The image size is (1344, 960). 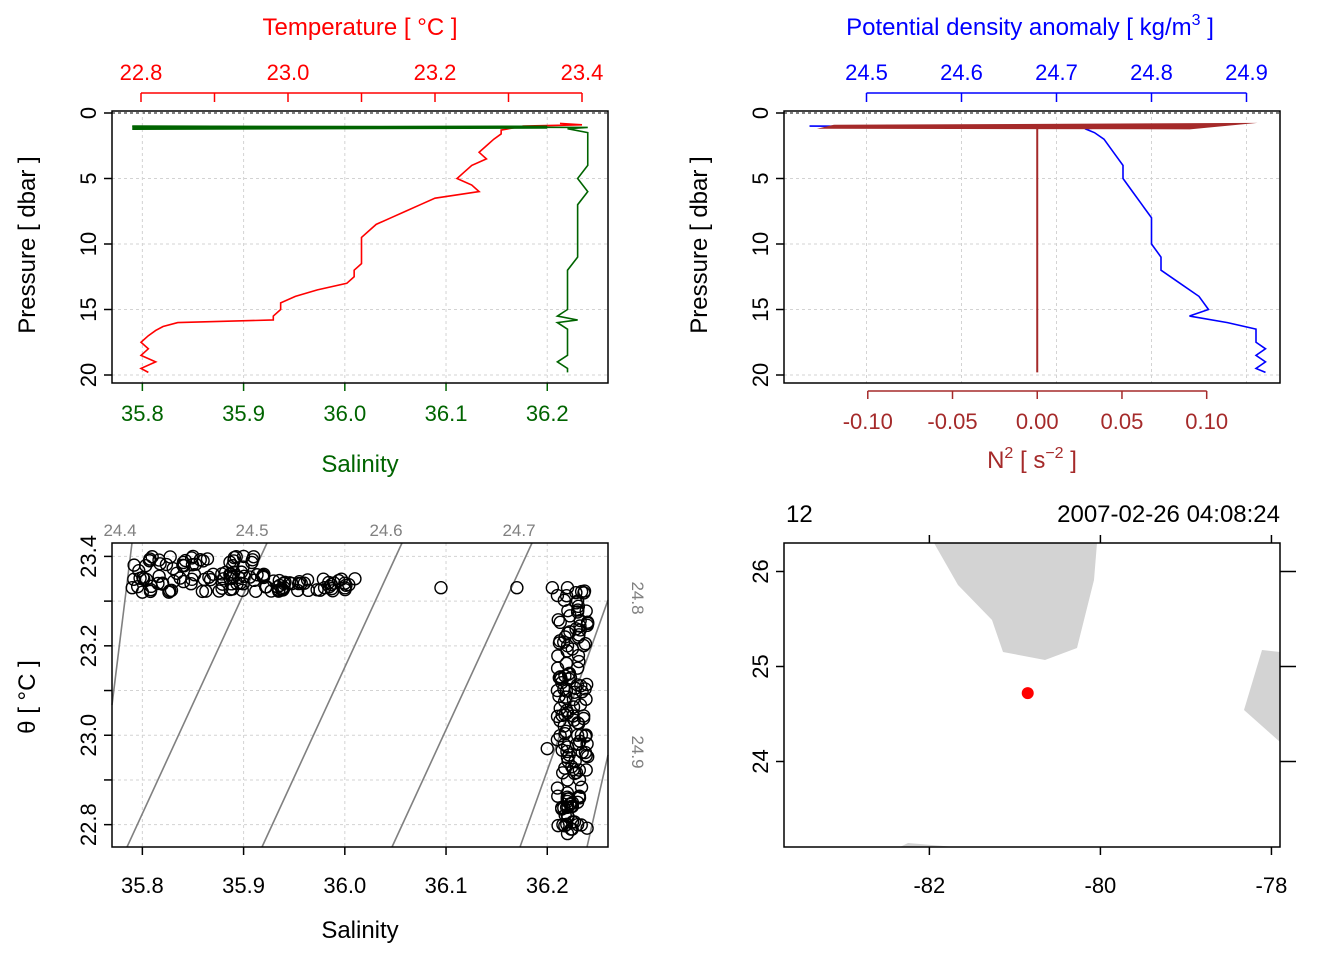 What do you see at coordinates (142, 413) in the screenshot?
I see `salinity-tick-label: 35.8` at bounding box center [142, 413].